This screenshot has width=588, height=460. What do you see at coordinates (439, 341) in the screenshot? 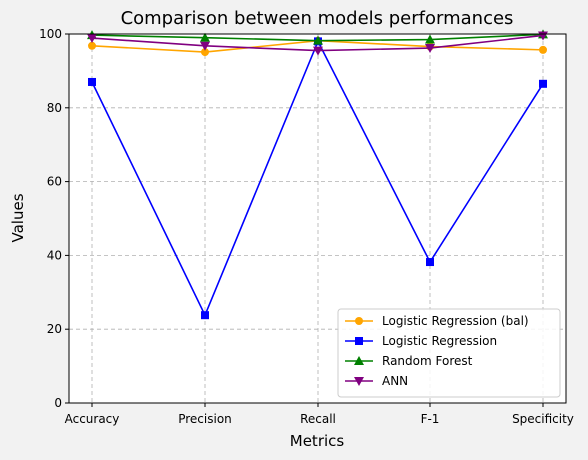
I see `legend-label: Logistic Regression` at bounding box center [439, 341].